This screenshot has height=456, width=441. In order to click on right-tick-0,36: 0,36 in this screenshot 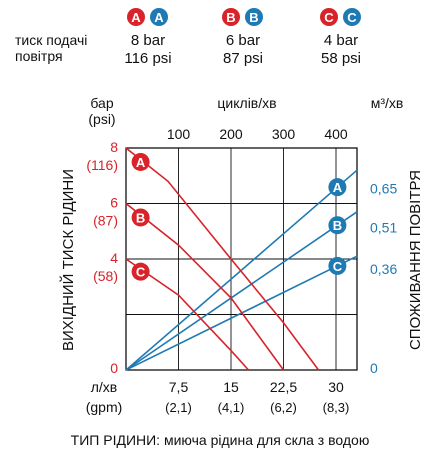, I will do `click(383, 269)`.